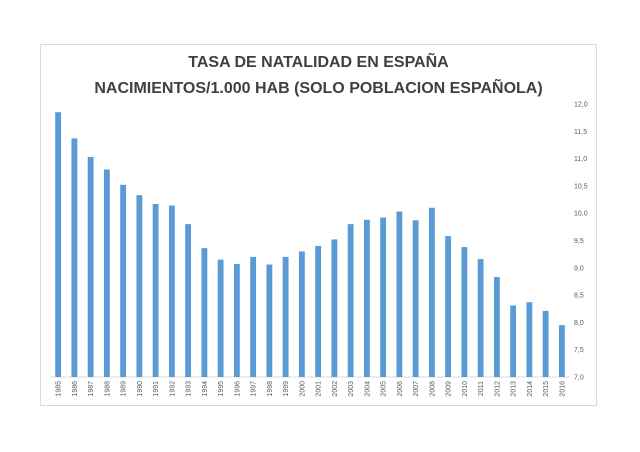 Image resolution: width=640 pixels, height=452 pixels. I want to click on x-tick-label: 1991, so click(156, 389).